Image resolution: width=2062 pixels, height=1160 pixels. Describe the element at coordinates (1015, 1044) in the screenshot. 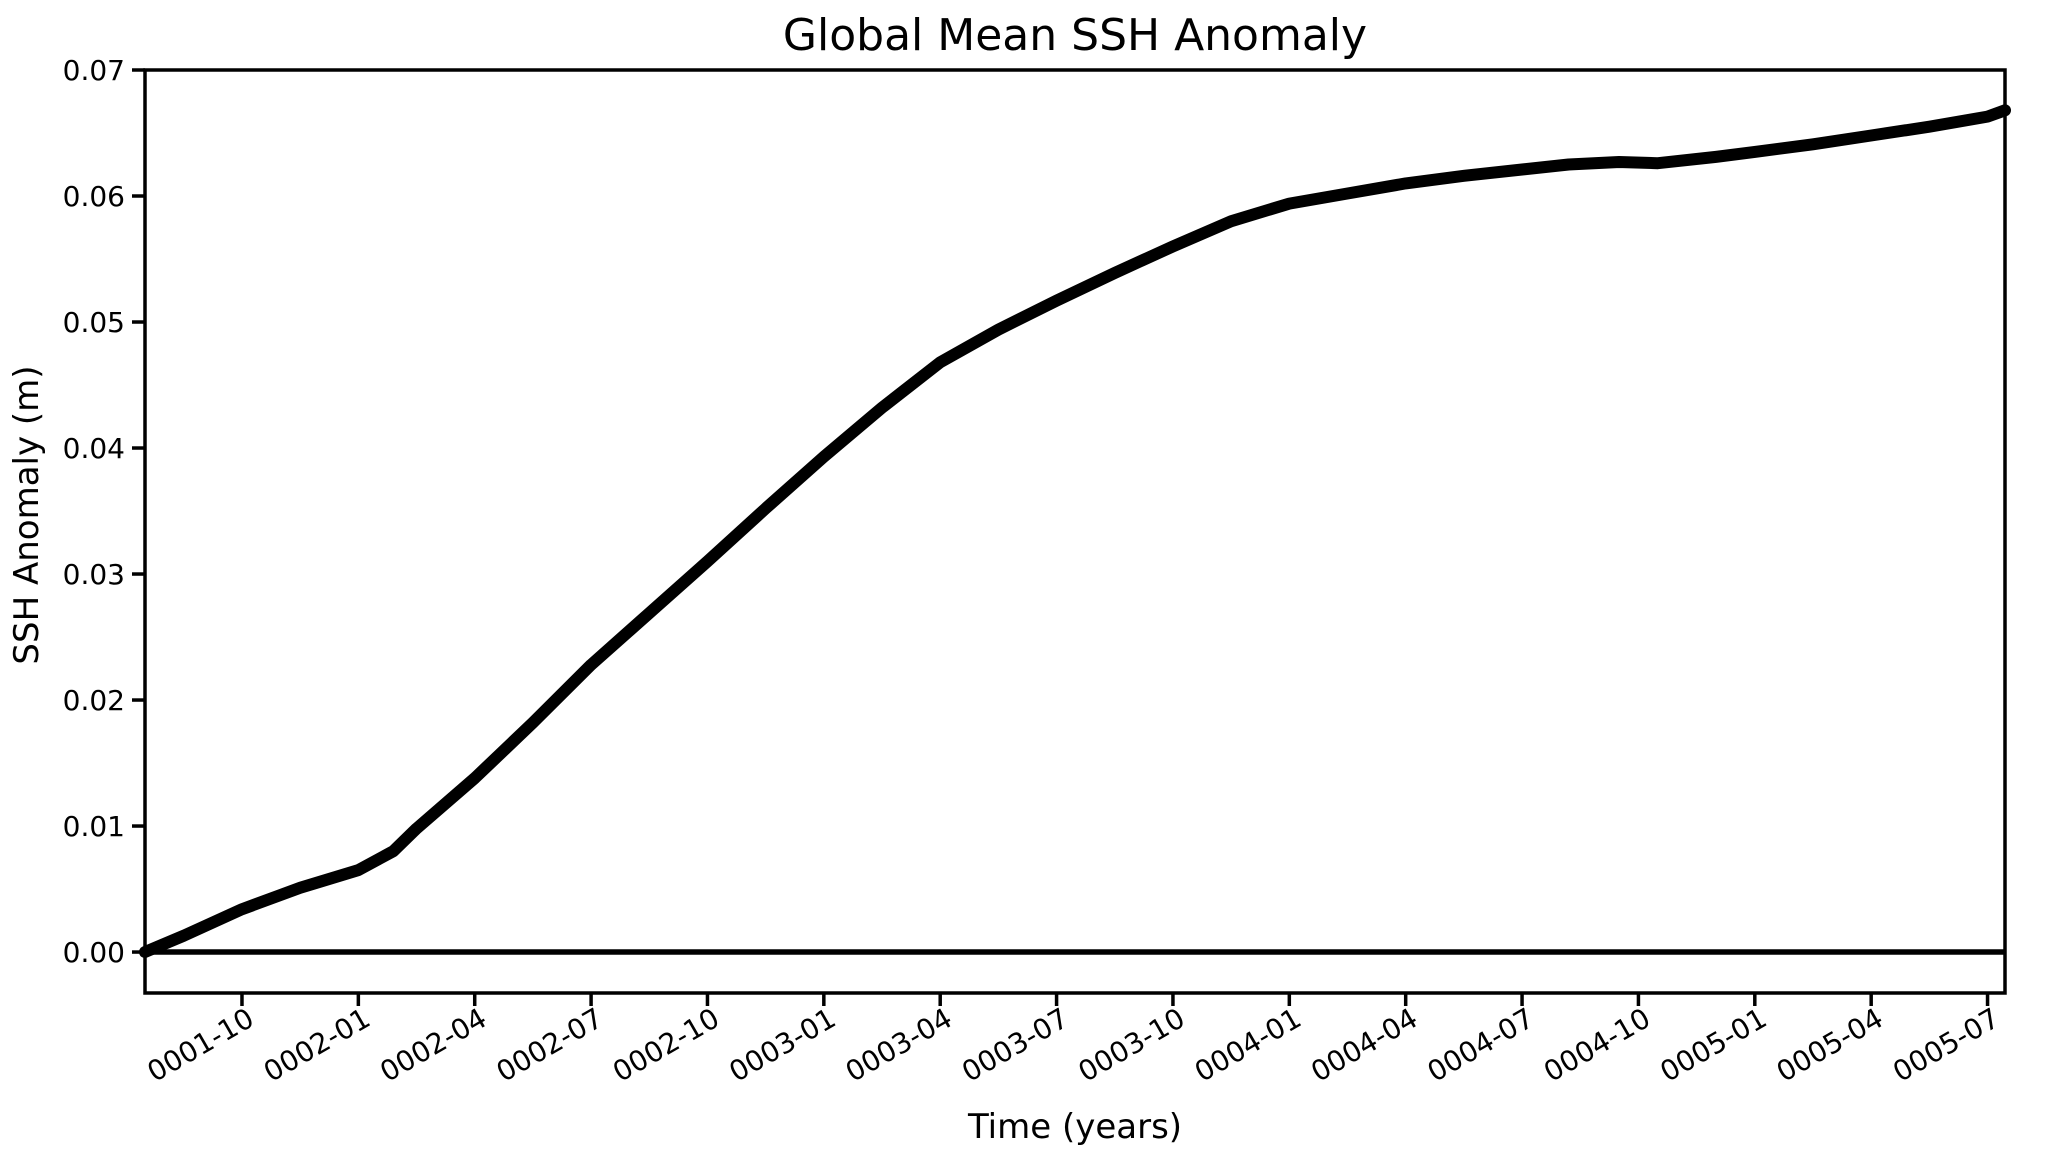

I see `x-tick-label: 0003-07` at that location.